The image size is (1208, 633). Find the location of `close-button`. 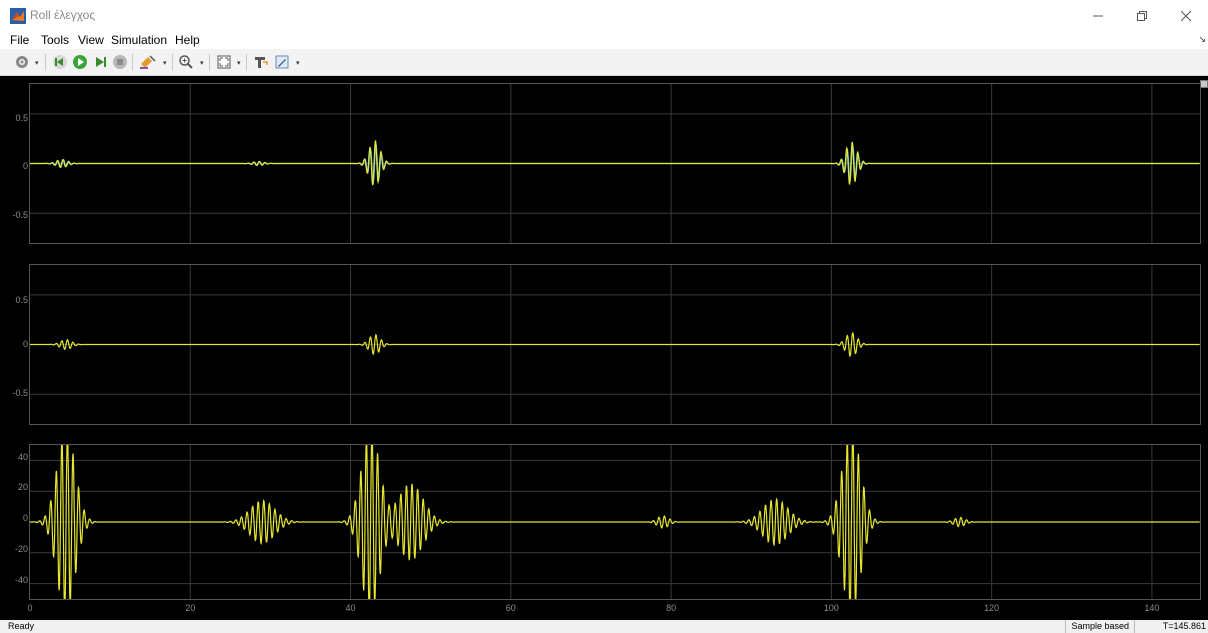

close-button is located at coordinates (1186, 16).